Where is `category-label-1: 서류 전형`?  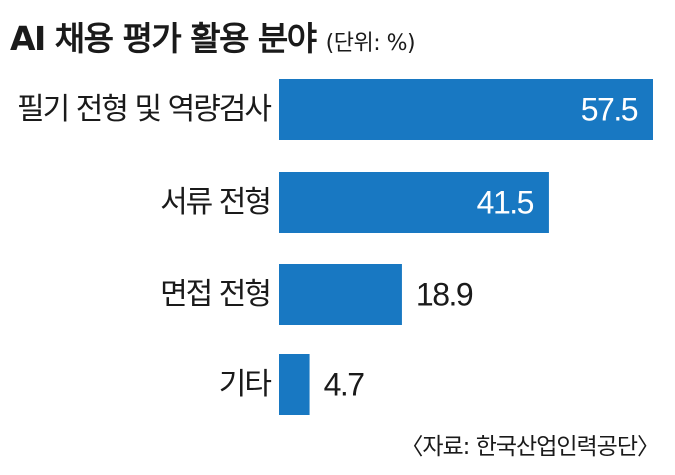 category-label-1: 서류 전형 is located at coordinates (215, 202).